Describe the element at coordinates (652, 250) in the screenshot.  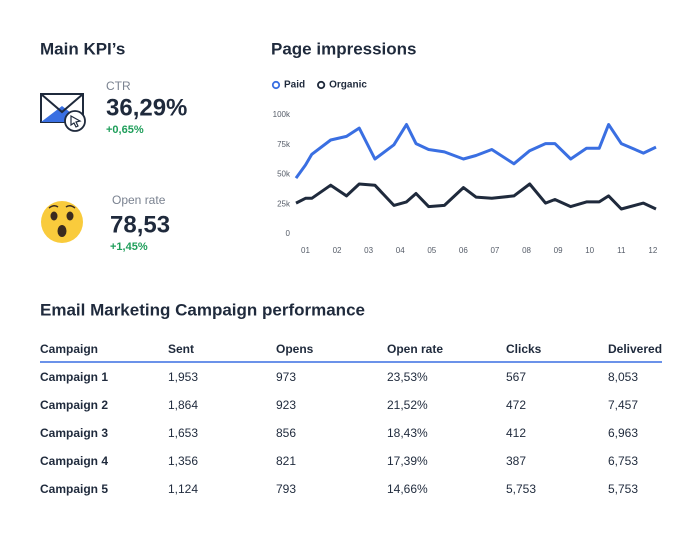
I see `x-tick-label: 12` at that location.